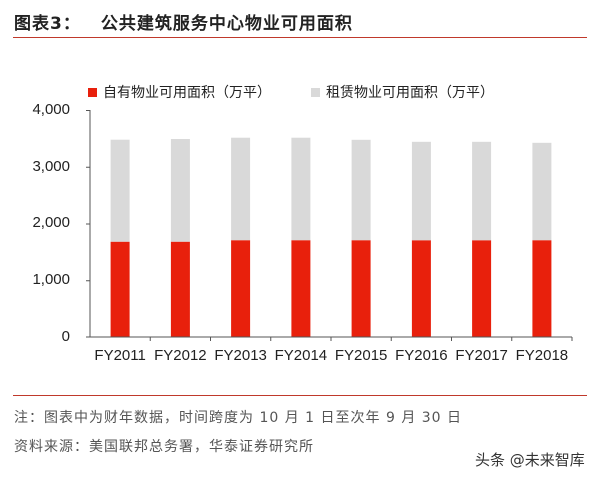 This screenshot has height=478, width=600. I want to click on legend-item-owned: 自有物业可用面积（万平）, so click(179, 92).